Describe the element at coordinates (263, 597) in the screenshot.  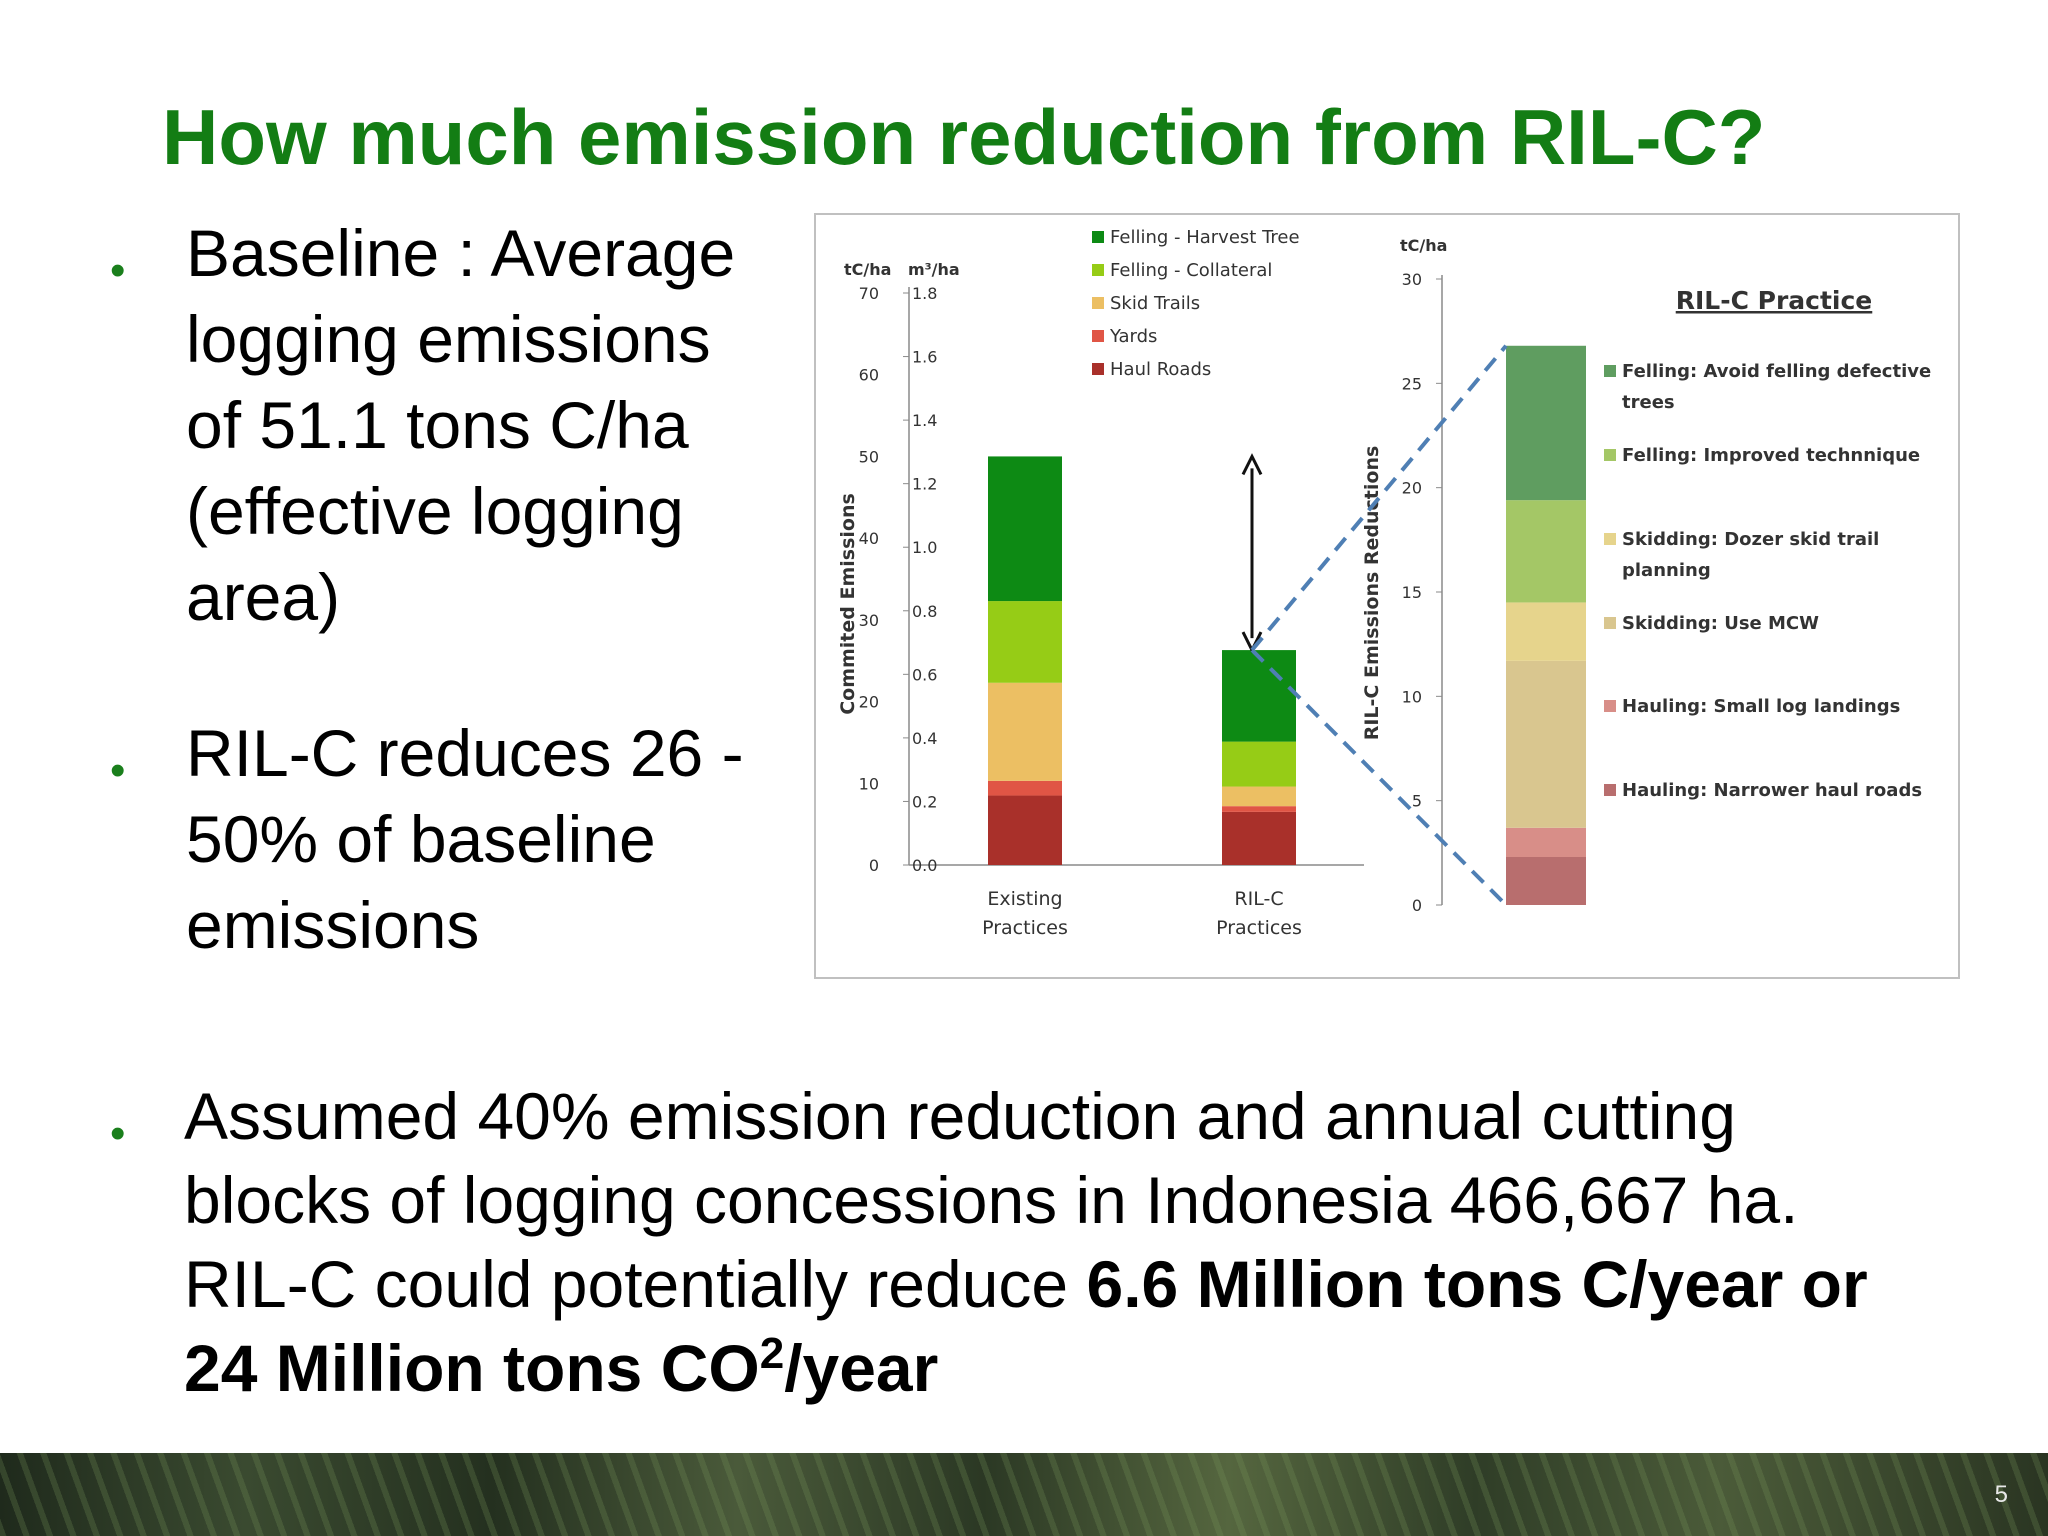
I see `bullet-line: area)` at that location.